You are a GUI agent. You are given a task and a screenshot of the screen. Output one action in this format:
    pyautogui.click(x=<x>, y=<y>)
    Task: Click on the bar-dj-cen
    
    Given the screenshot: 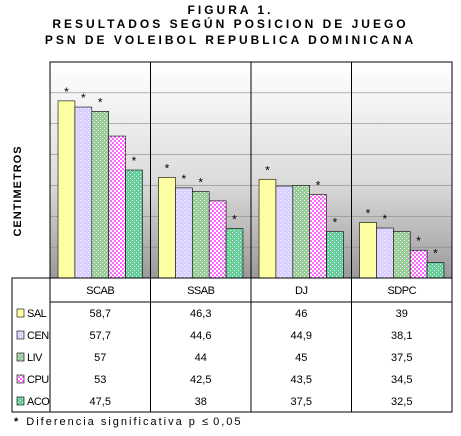 What is the action you would take?
    pyautogui.click(x=284, y=232)
    